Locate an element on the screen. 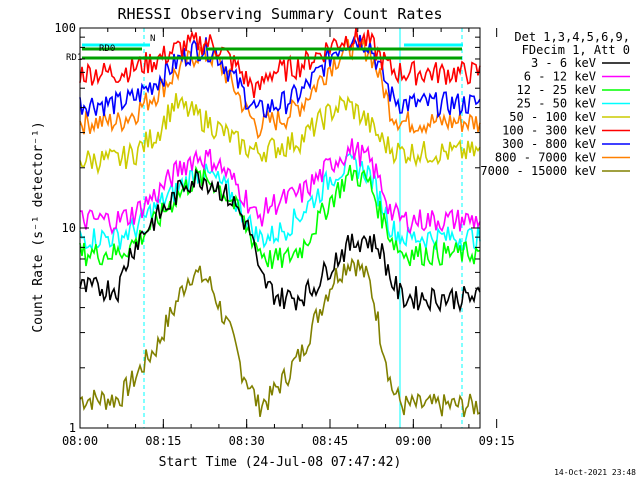 The height and width of the screenshot is (480, 640). flag-label-rd1: RD1 is located at coordinates (74, 58).